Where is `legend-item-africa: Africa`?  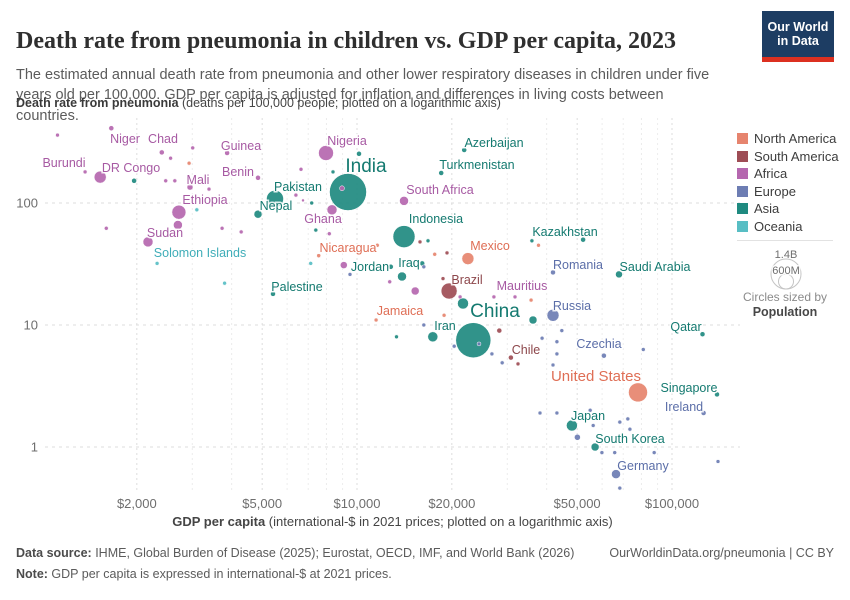
legend-item-africa: Africa is located at coordinates (788, 174).